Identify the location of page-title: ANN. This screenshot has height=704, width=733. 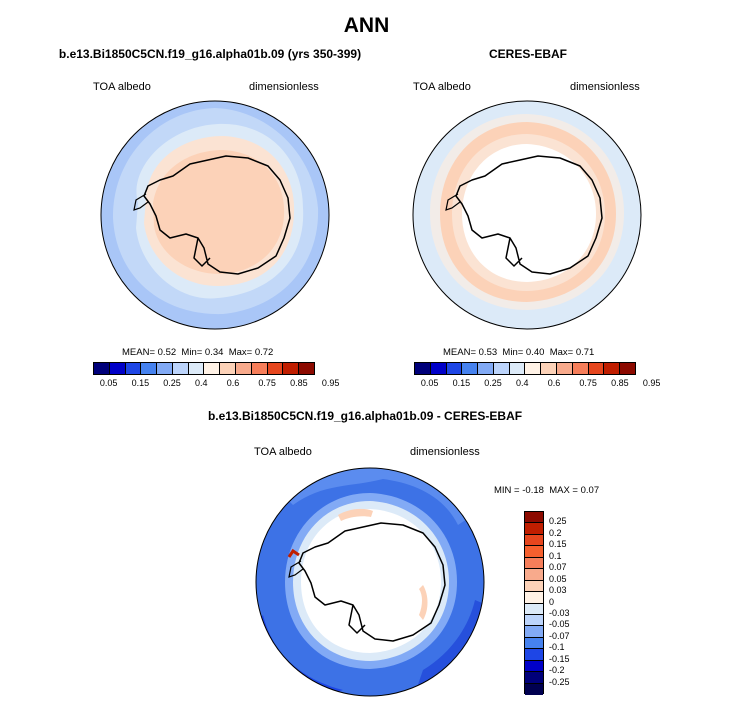
(366, 25).